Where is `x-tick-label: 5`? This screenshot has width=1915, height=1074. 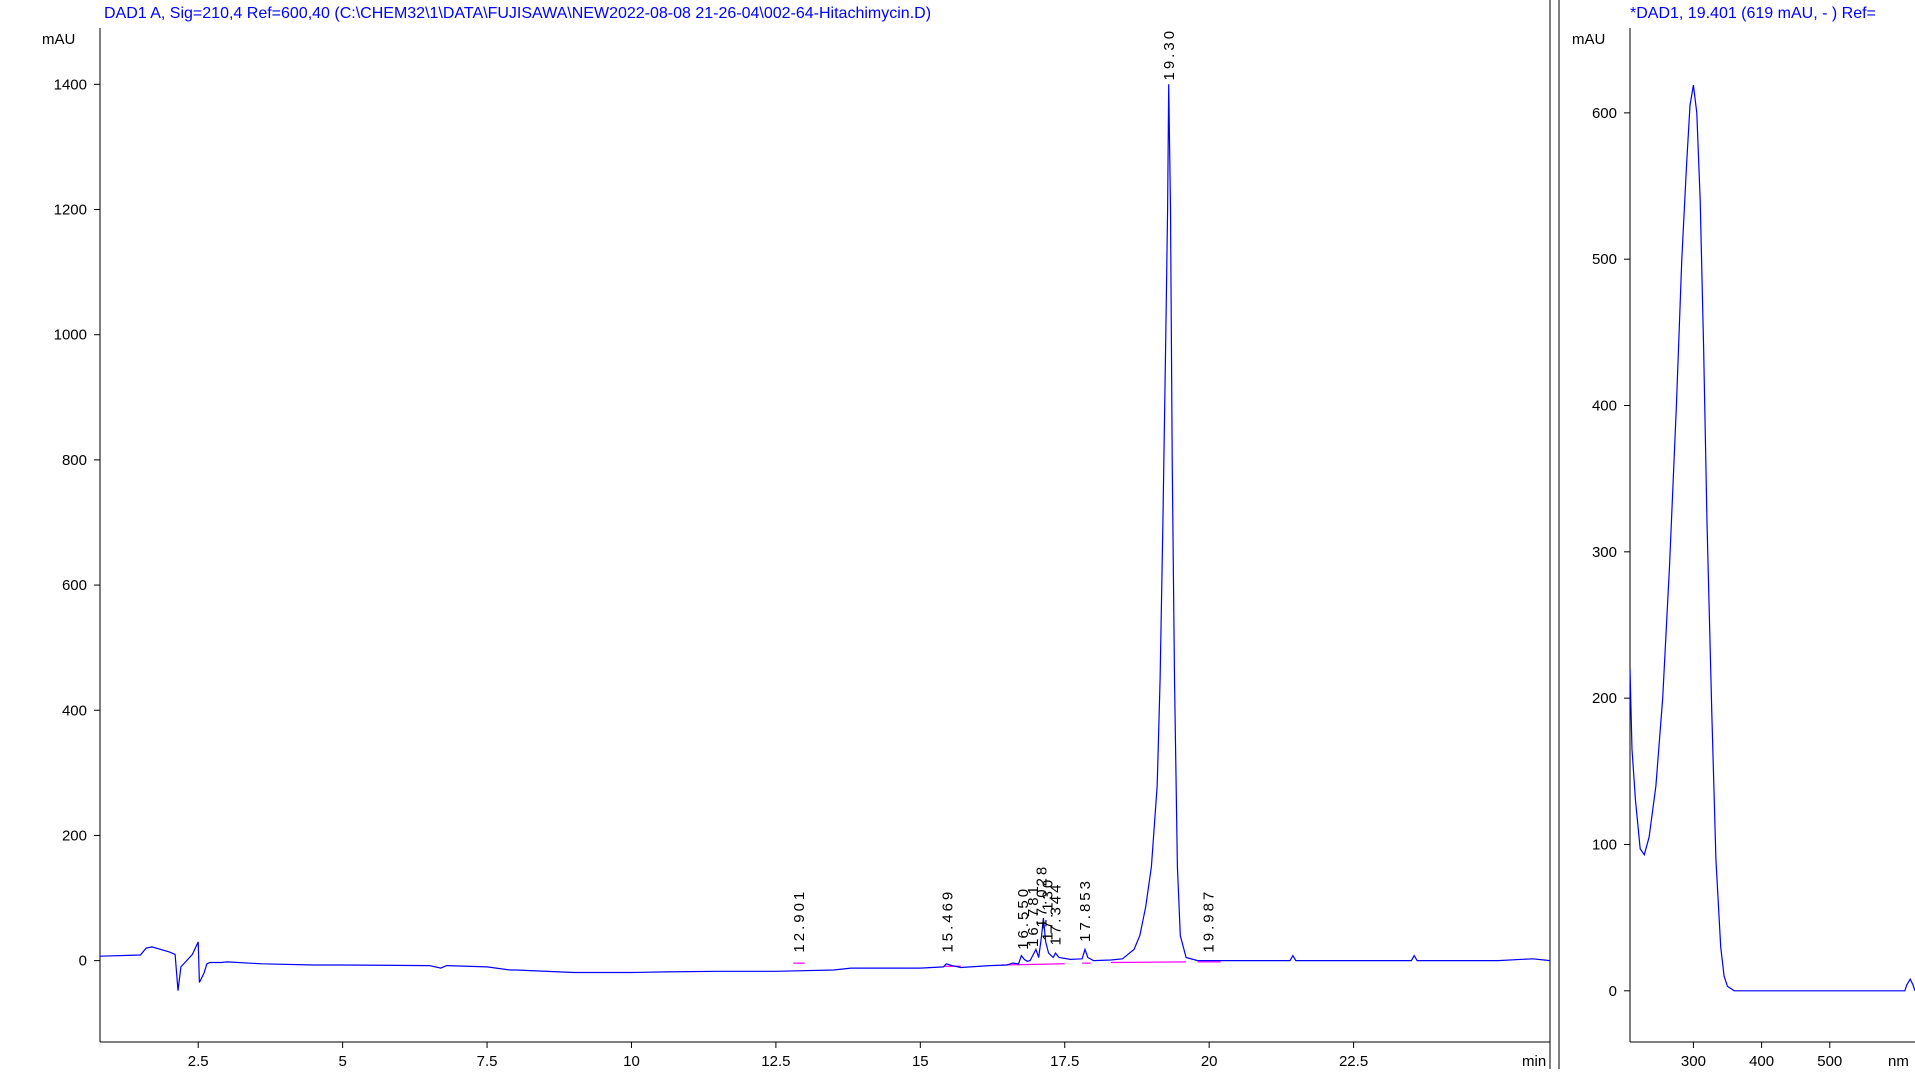 x-tick-label: 5 is located at coordinates (342, 1061).